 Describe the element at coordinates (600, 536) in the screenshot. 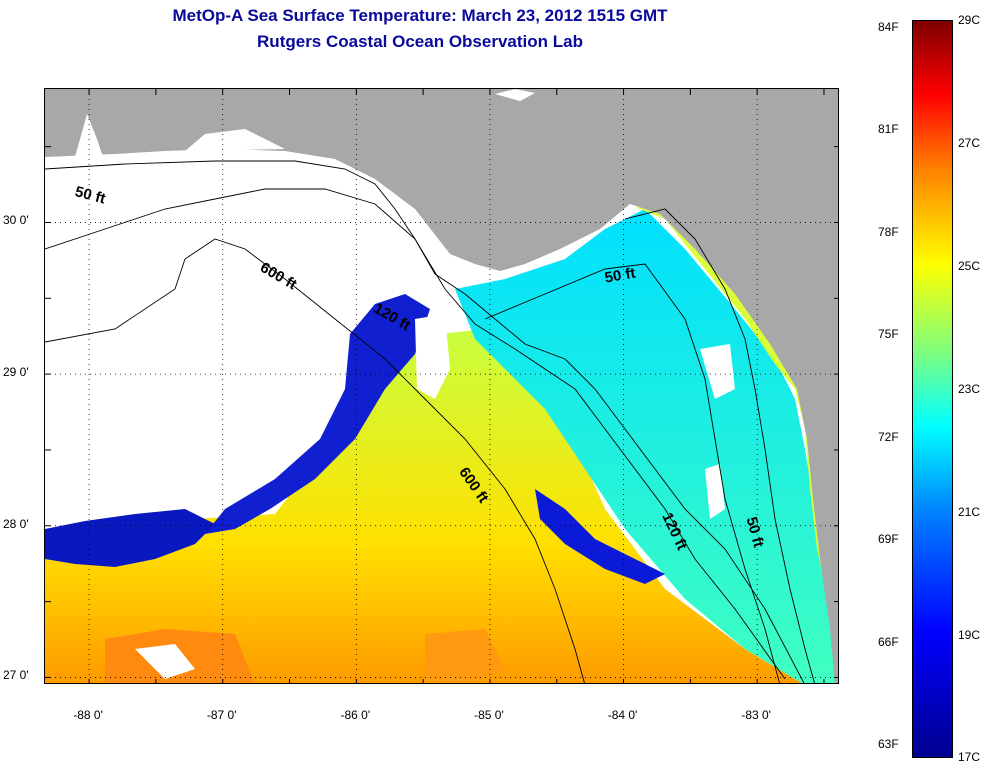

I see `sst-cold-patch-east` at that location.